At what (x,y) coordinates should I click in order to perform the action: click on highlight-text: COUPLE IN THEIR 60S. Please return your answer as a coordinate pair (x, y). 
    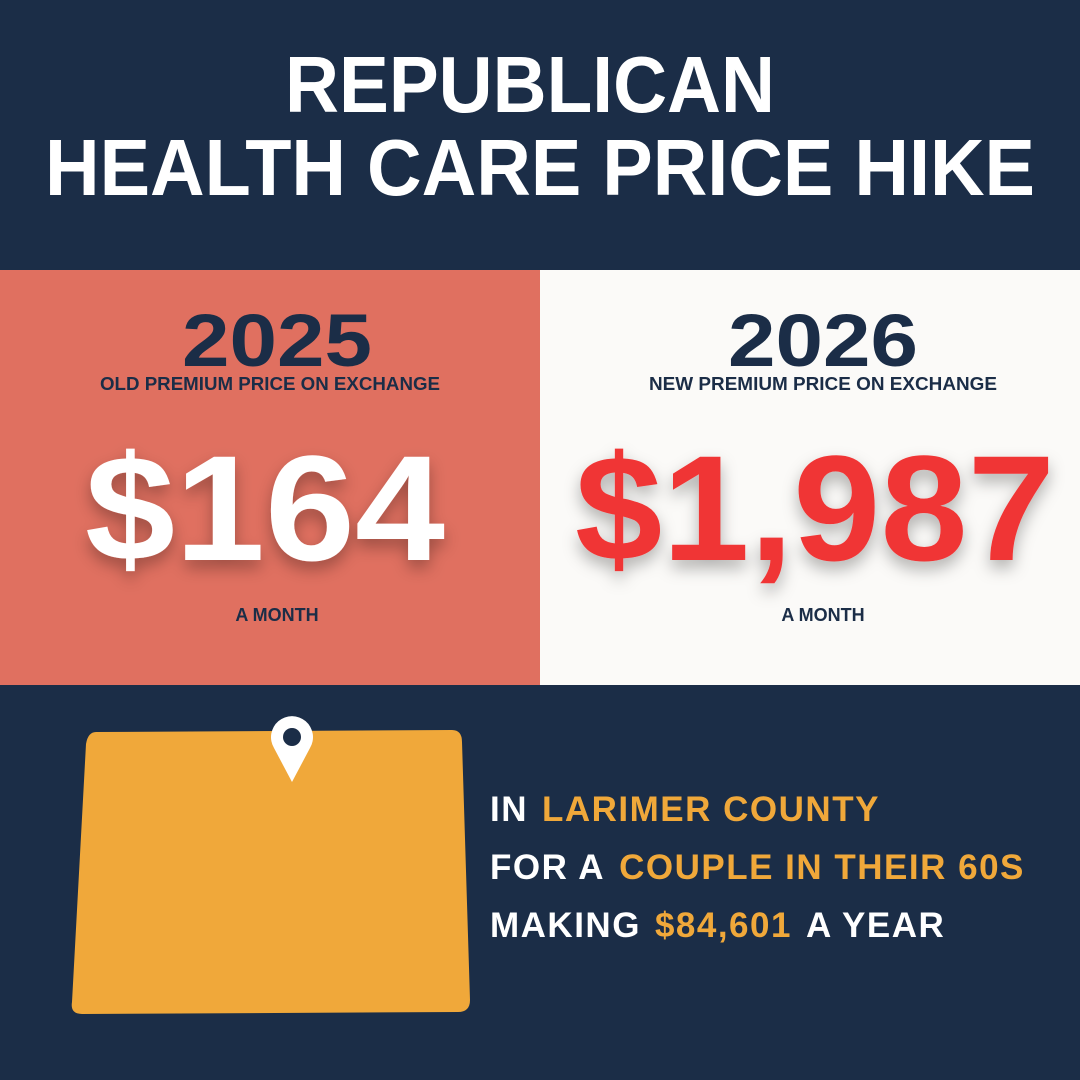
    Looking at the image, I should click on (822, 867).